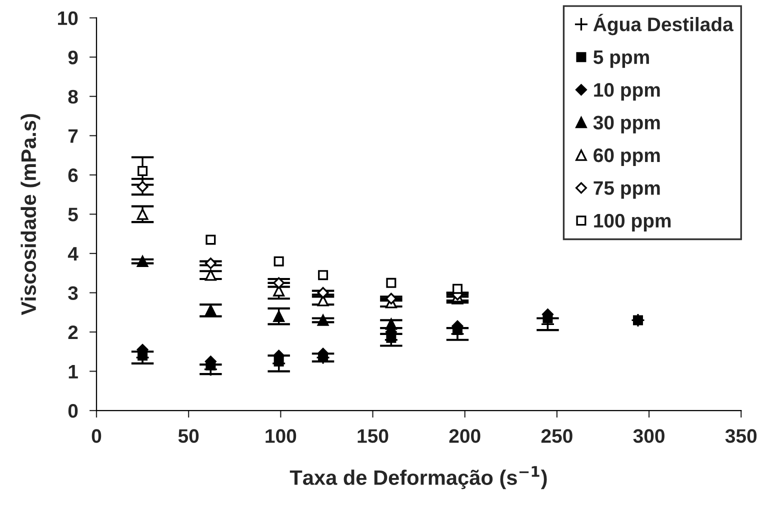 This screenshot has height=510, width=772. Describe the element at coordinates (97, 436) in the screenshot. I see `x-tick-label: 0` at that location.